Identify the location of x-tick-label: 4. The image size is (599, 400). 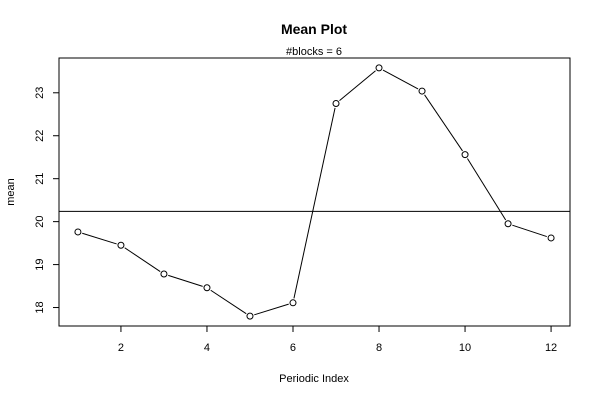
(207, 348).